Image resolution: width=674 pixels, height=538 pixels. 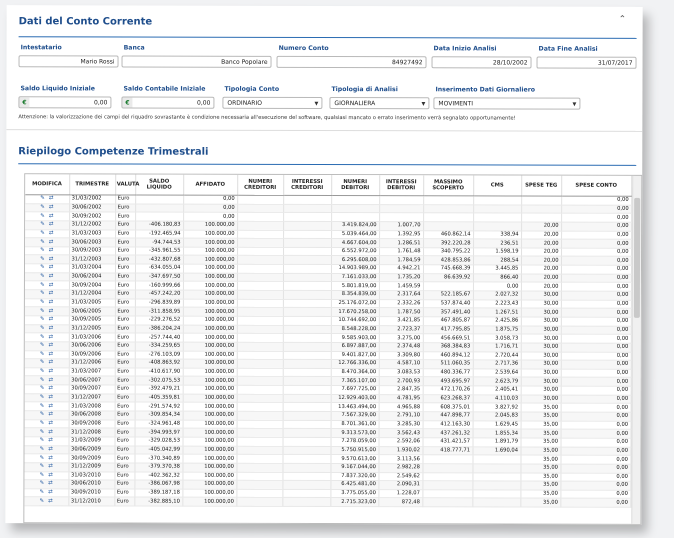 I want to click on tipologia-conto-select: ORDINARIO ▼, so click(x=272, y=102).